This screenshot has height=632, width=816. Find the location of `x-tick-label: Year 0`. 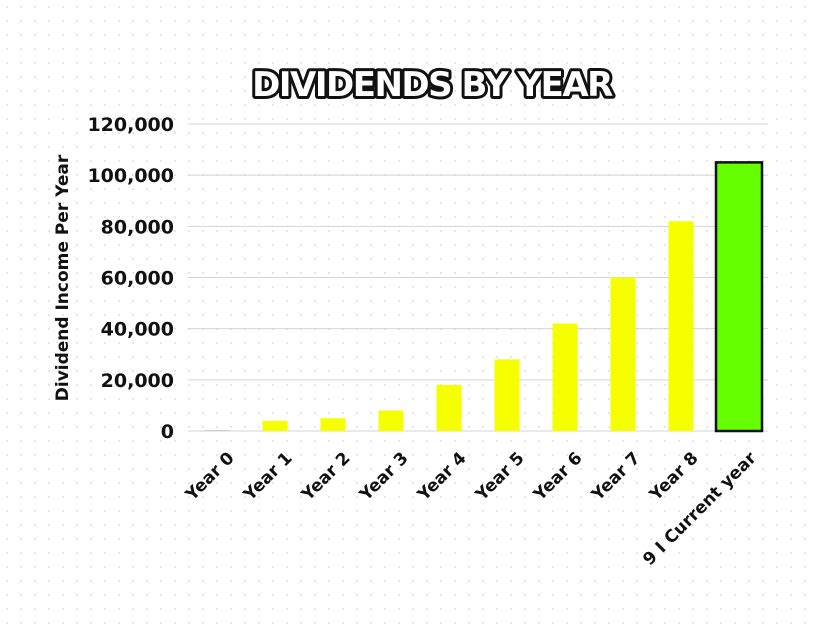

x-tick-label: Year 0 is located at coordinates (209, 476).